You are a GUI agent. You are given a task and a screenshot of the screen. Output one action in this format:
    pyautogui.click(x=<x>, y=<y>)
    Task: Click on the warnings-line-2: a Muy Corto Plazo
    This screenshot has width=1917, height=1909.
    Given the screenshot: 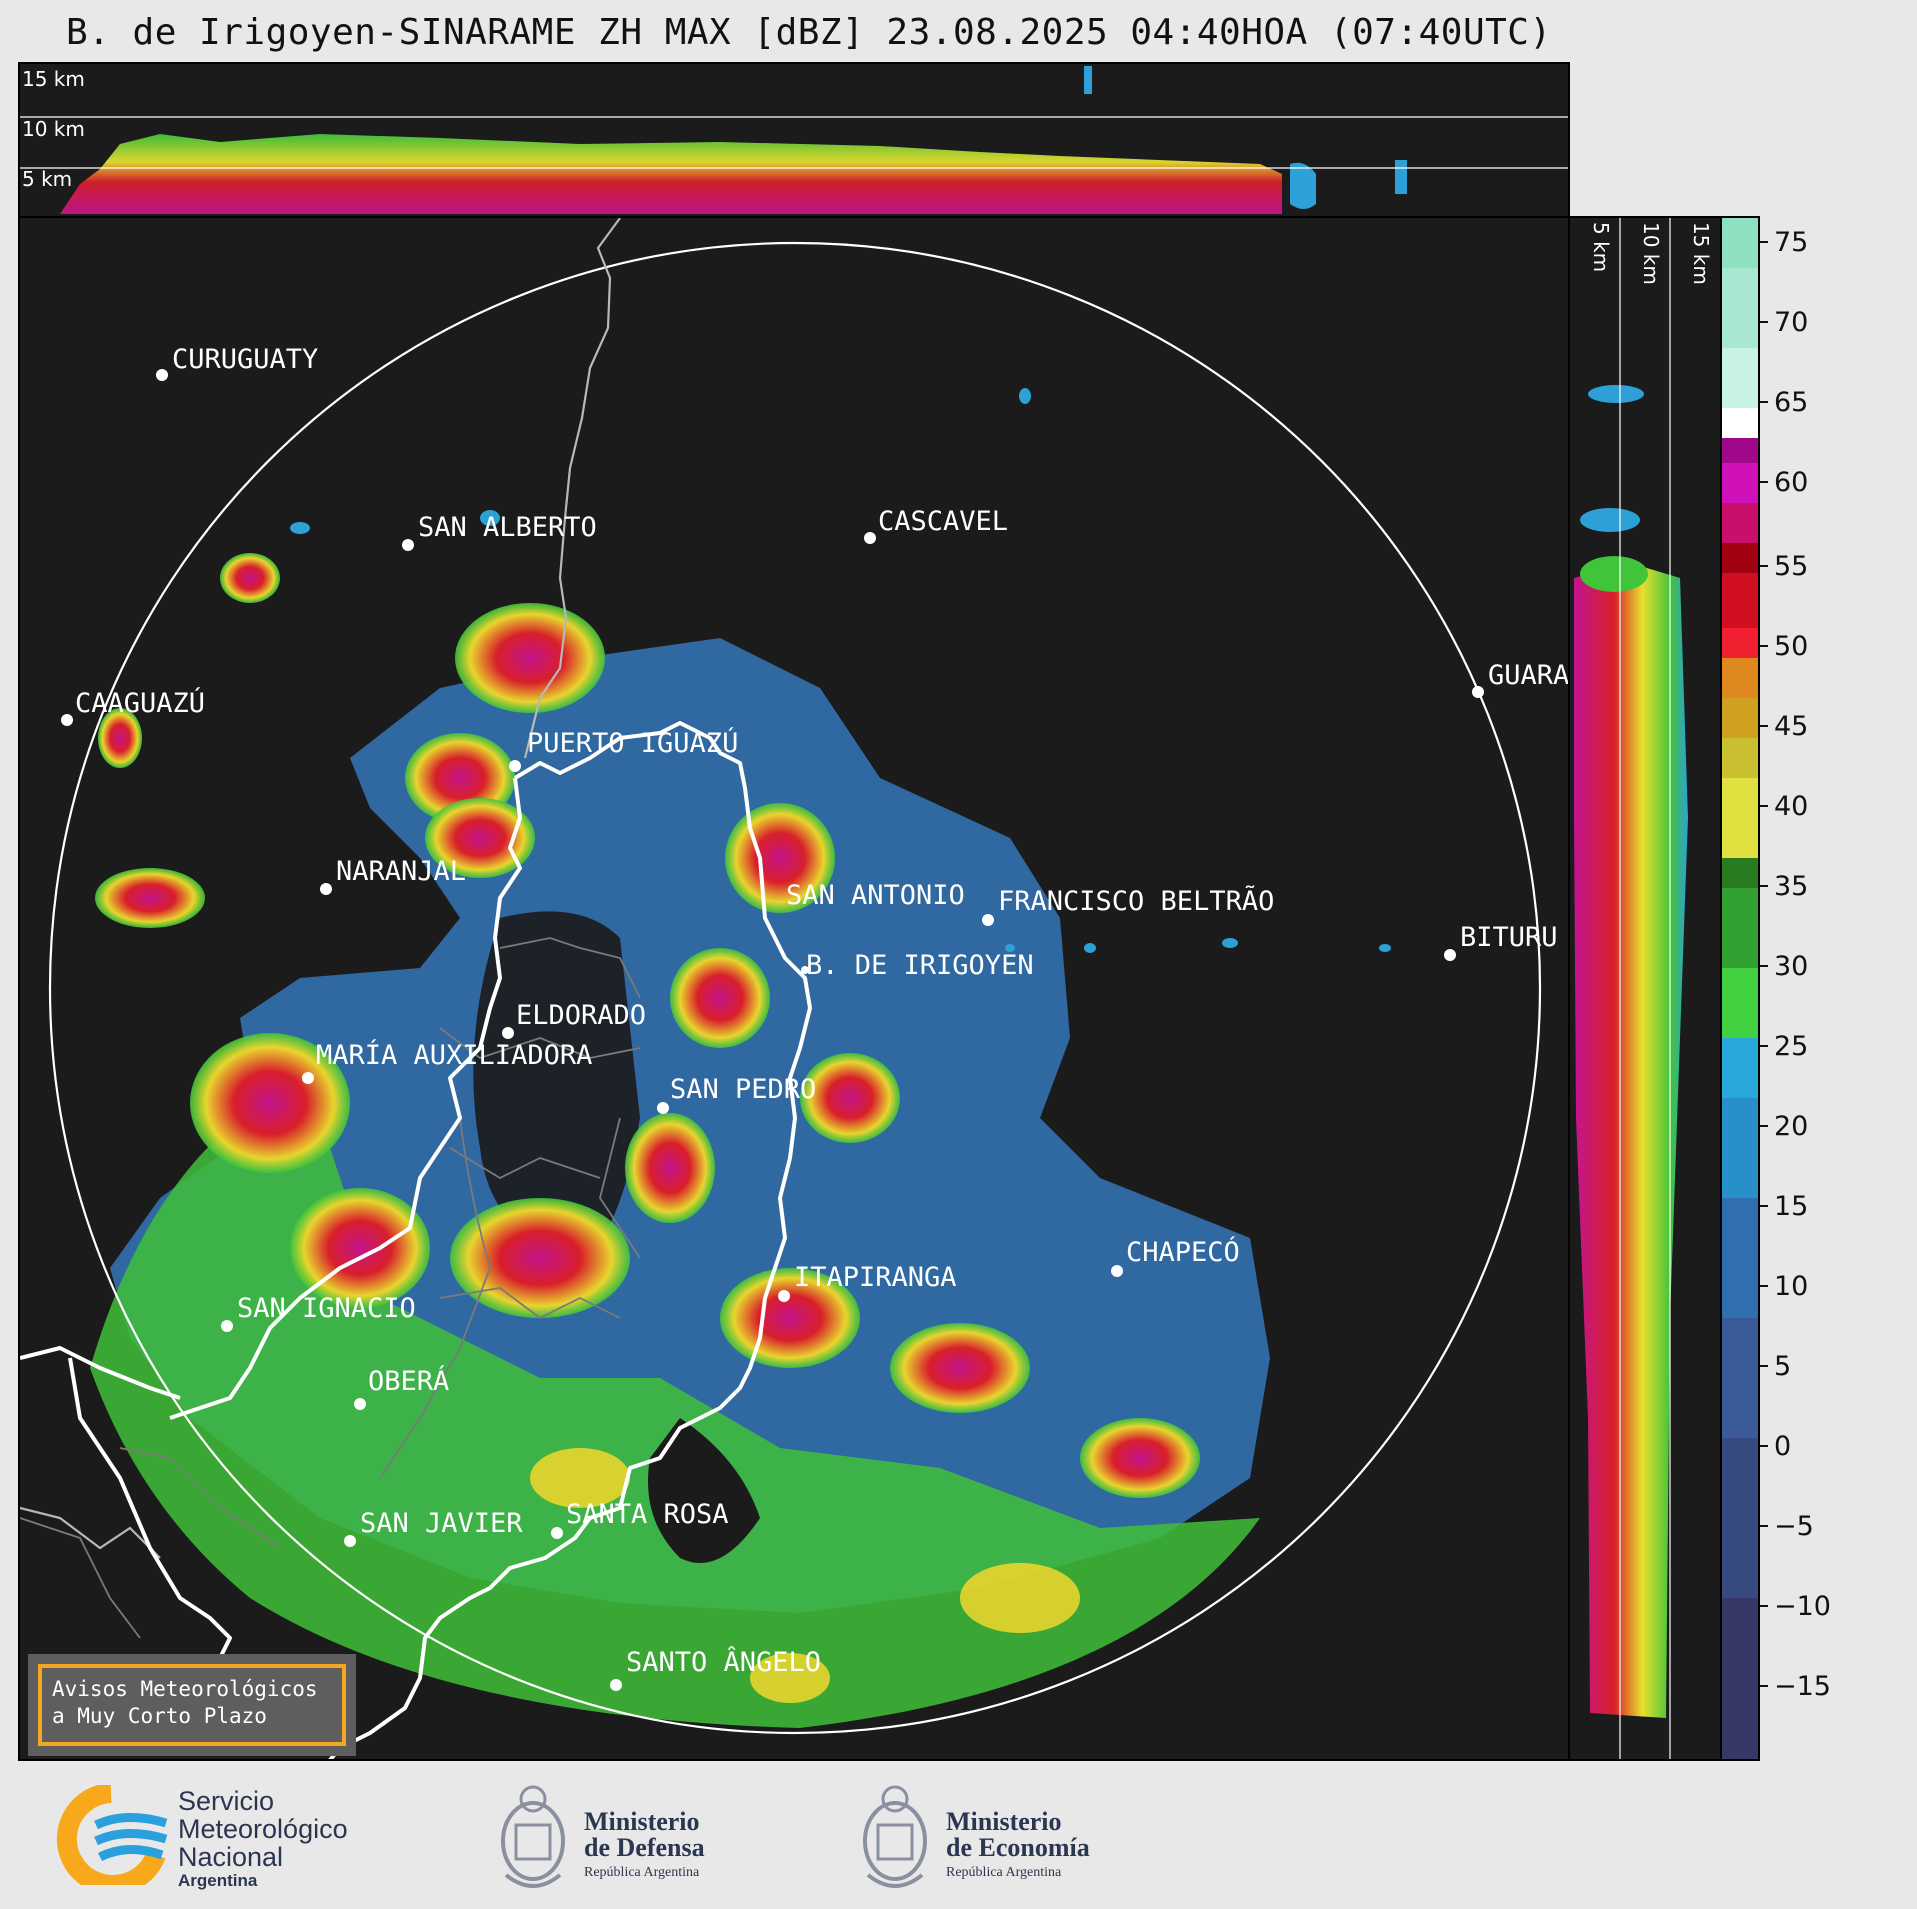 What is the action you would take?
    pyautogui.click(x=159, y=1716)
    